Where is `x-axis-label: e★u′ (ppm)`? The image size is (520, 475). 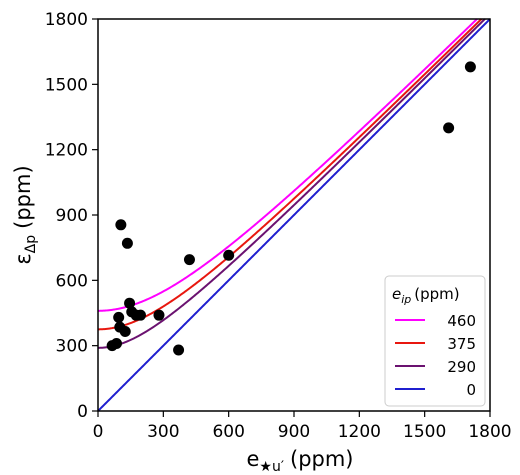 x-axis-label: e★u′ (ppm) is located at coordinates (299, 461).